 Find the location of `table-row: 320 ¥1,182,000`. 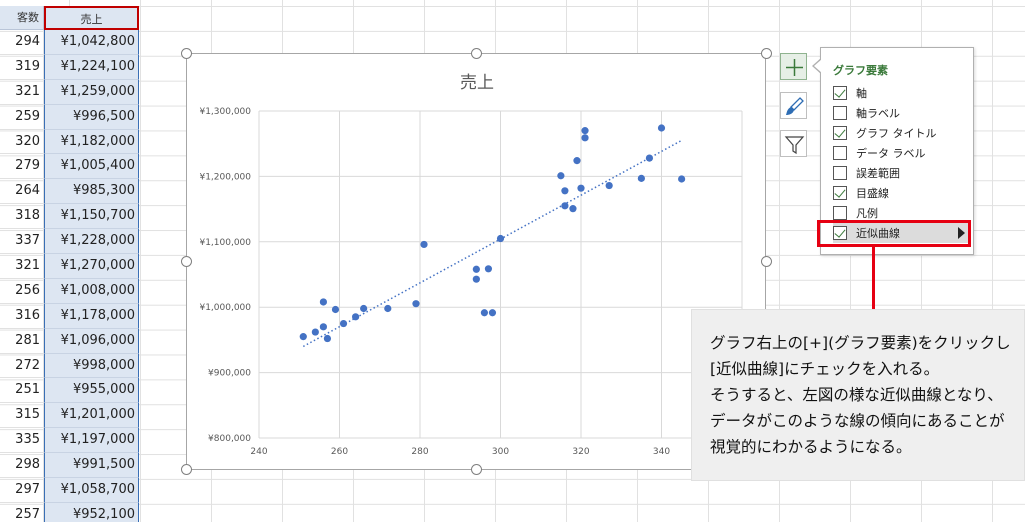

table-row: 320 ¥1,182,000 is located at coordinates (70, 142).